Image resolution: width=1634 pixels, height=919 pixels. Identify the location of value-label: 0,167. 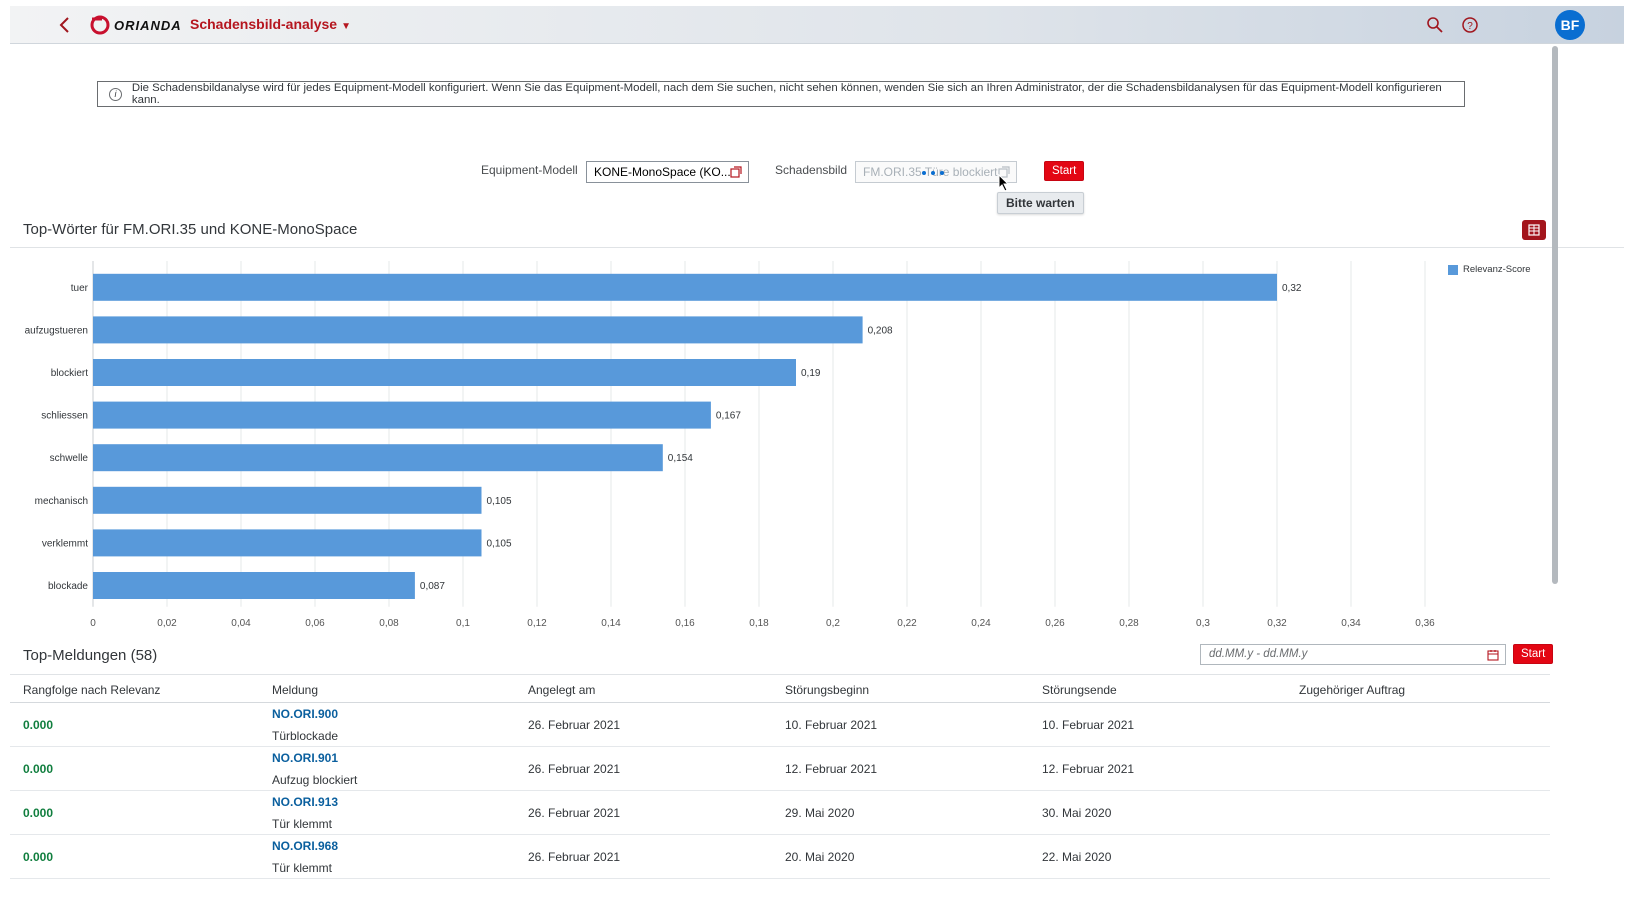
(728, 416).